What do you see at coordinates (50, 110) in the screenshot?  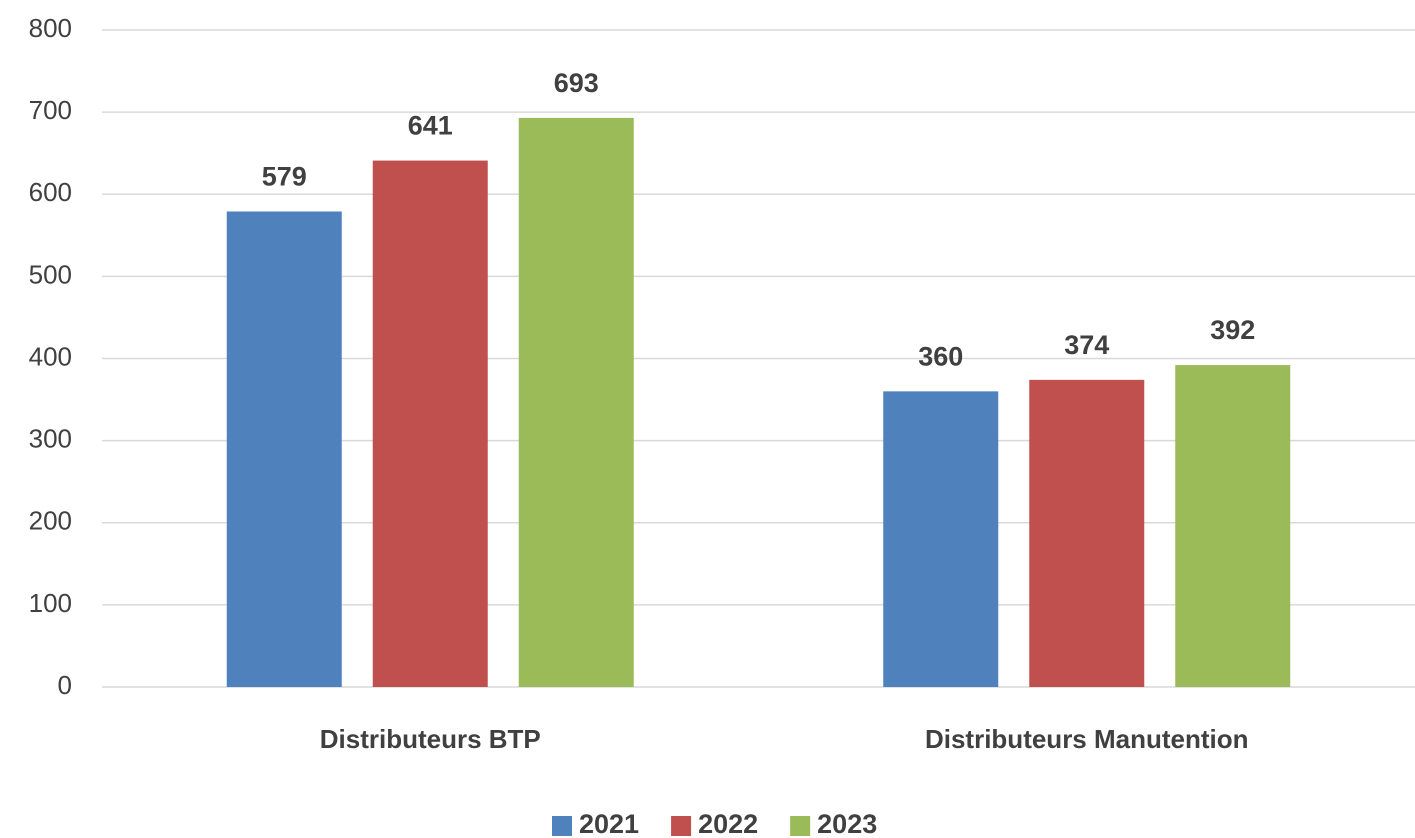 I see `y-tick-label: 700` at bounding box center [50, 110].